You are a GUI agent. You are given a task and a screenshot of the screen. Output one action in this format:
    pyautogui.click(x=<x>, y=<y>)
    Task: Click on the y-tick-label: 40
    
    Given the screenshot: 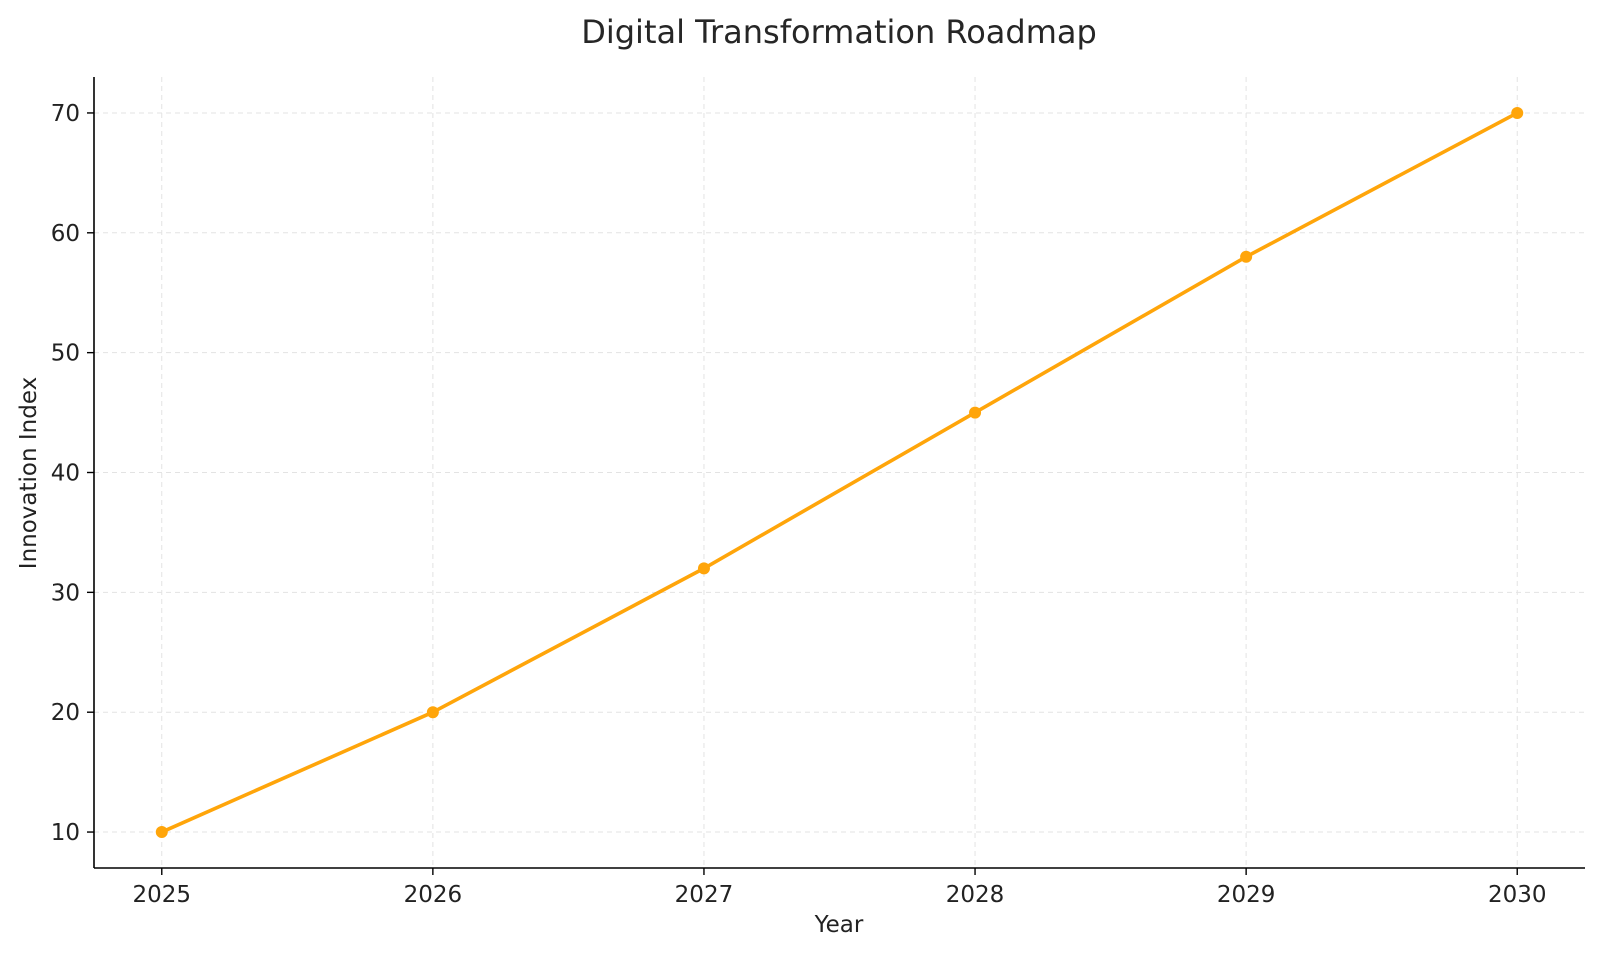 What is the action you would take?
    pyautogui.click(x=65, y=474)
    